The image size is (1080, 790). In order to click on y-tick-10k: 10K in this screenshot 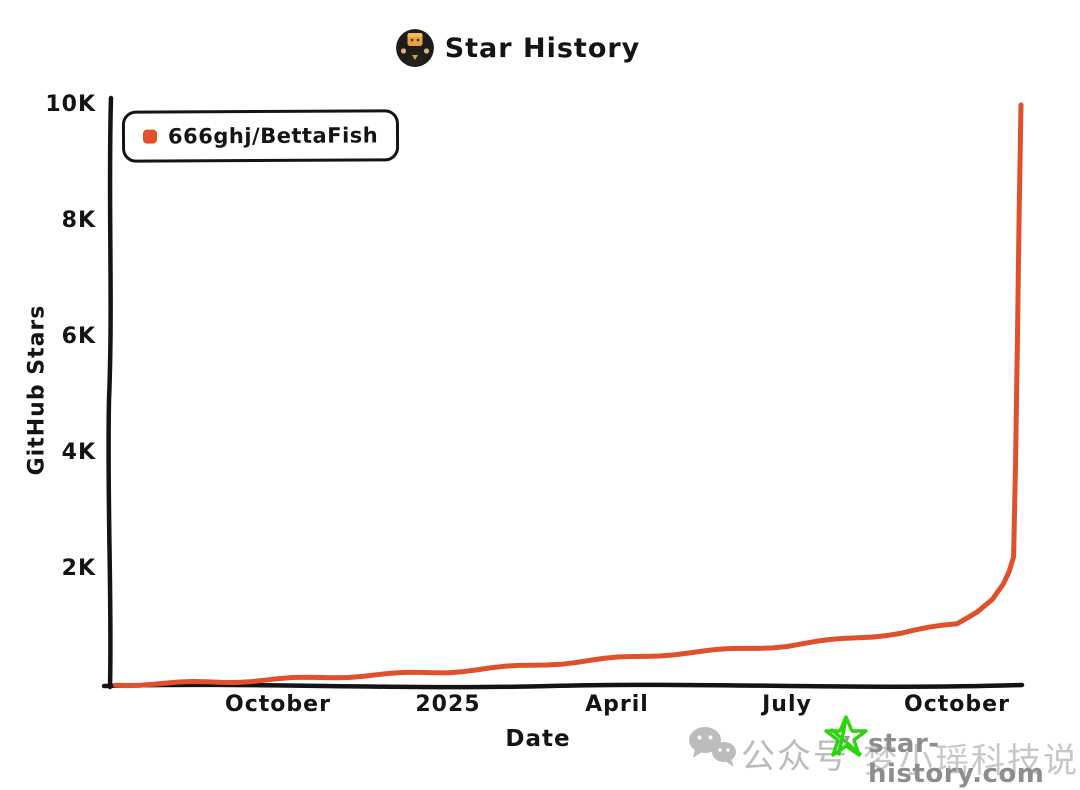, I will do `click(70, 104)`.